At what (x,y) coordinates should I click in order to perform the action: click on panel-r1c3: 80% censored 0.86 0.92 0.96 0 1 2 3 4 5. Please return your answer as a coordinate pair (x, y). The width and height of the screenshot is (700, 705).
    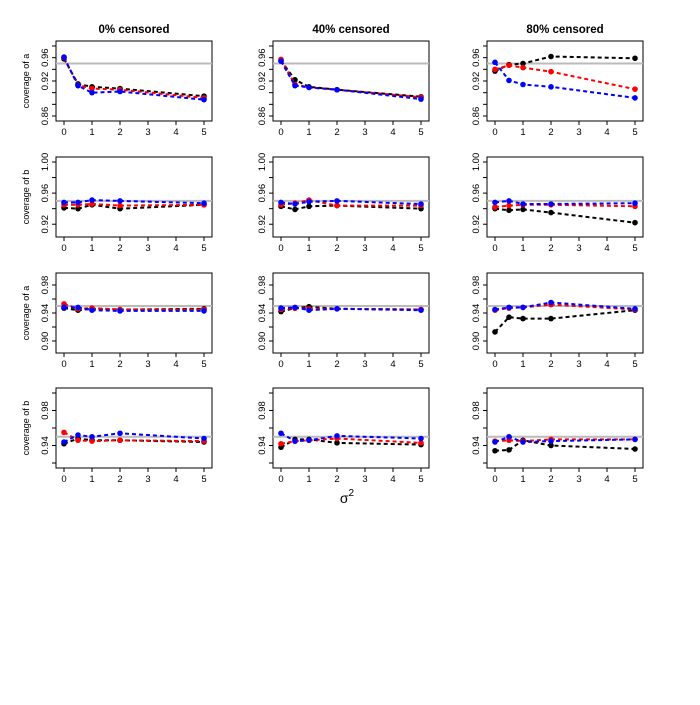
    Looking at the image, I should click on (557, 81).